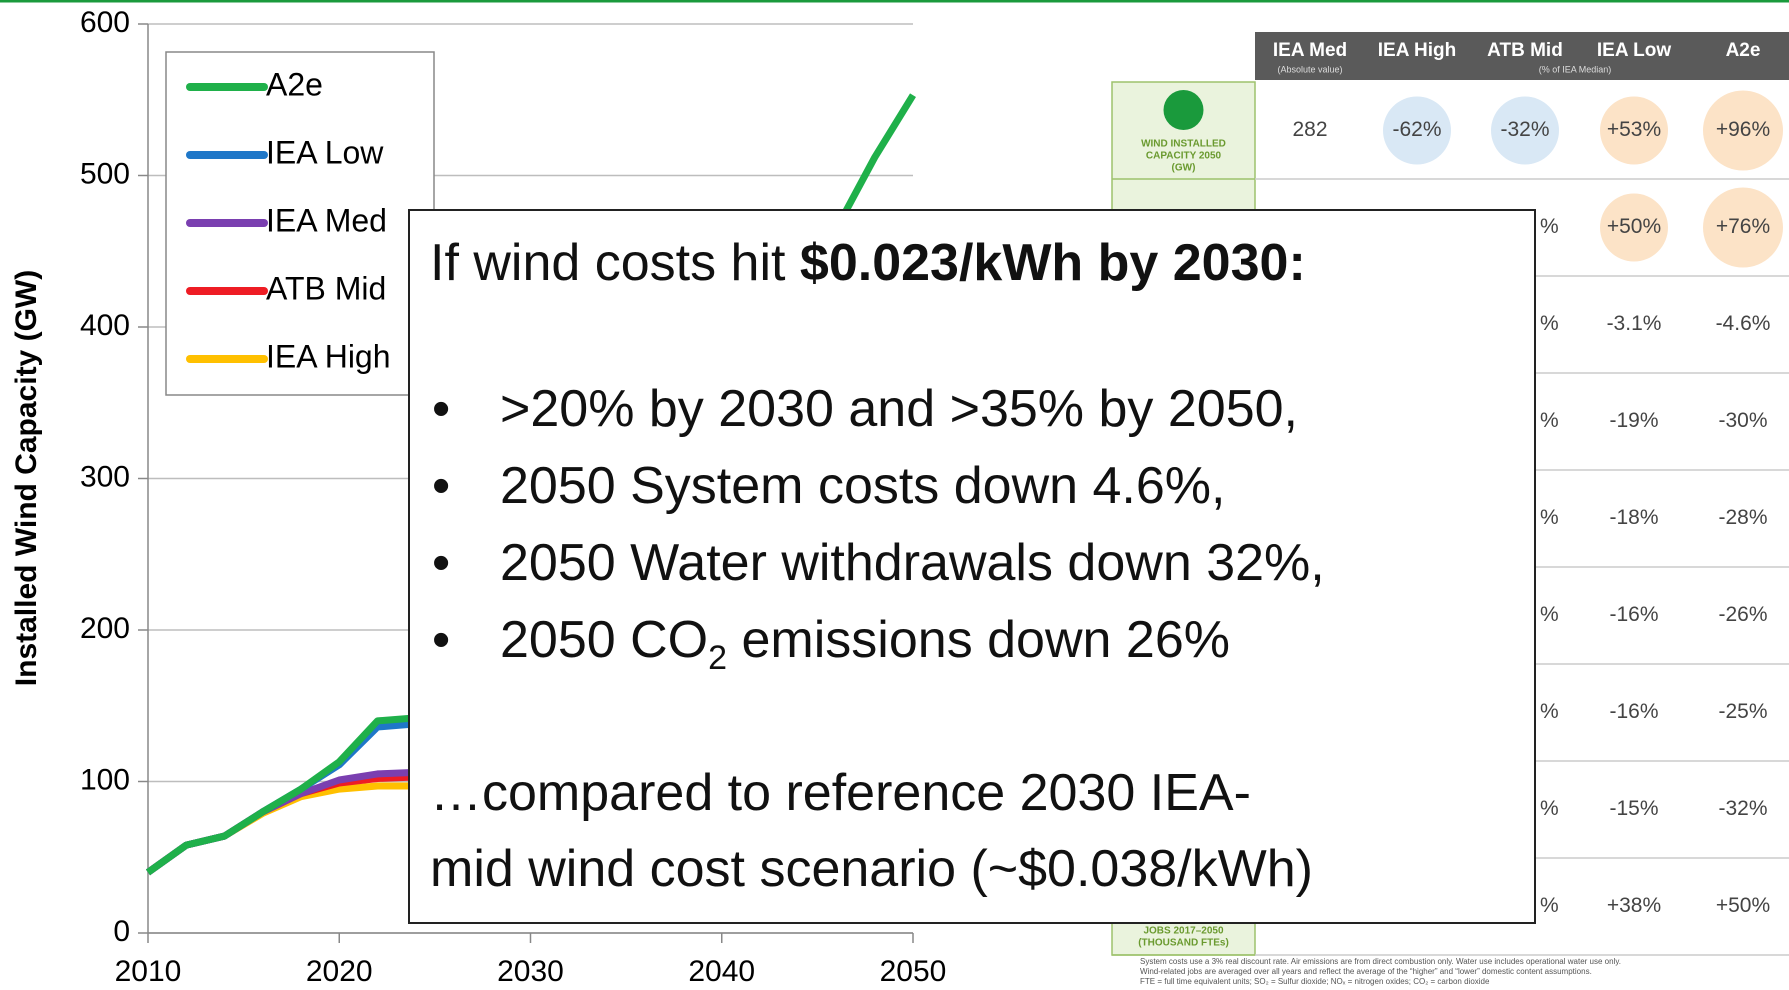  I want to click on cell: -28%, so click(1742, 517).